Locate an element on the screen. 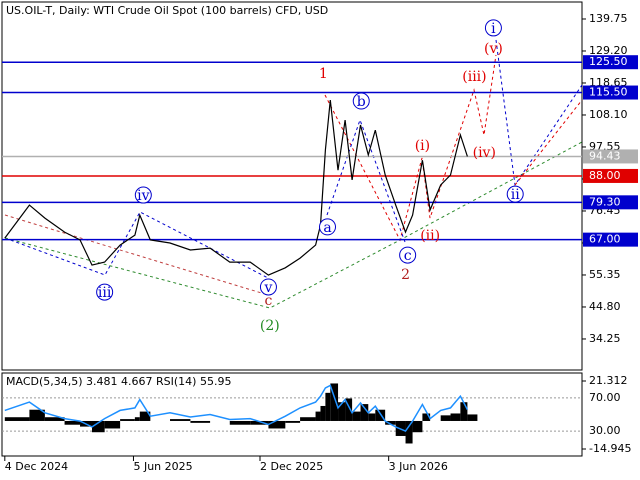 Image resolution: width=640 pixels, height=480 pixels. level-label: 88.00 is located at coordinates (605, 175).